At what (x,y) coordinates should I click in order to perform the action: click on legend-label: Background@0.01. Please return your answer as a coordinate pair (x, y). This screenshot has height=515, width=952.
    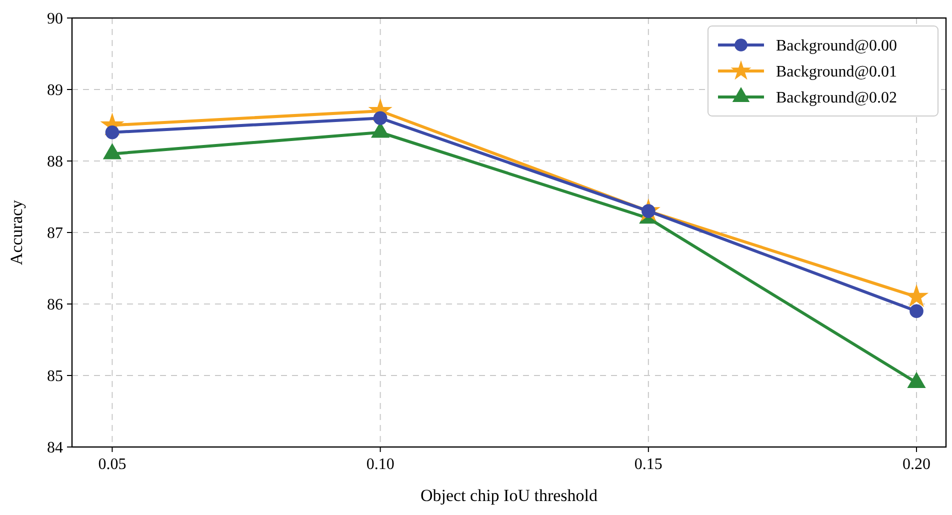
    Looking at the image, I should click on (836, 72).